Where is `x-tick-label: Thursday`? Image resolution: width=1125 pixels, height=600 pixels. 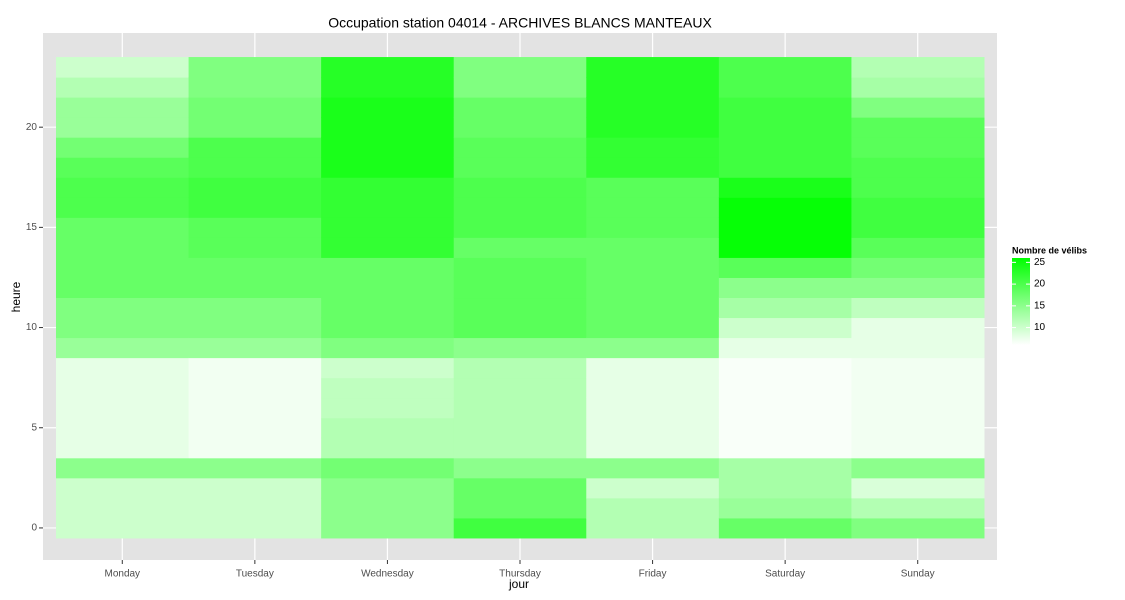
x-tick-label: Thursday is located at coordinates (520, 574).